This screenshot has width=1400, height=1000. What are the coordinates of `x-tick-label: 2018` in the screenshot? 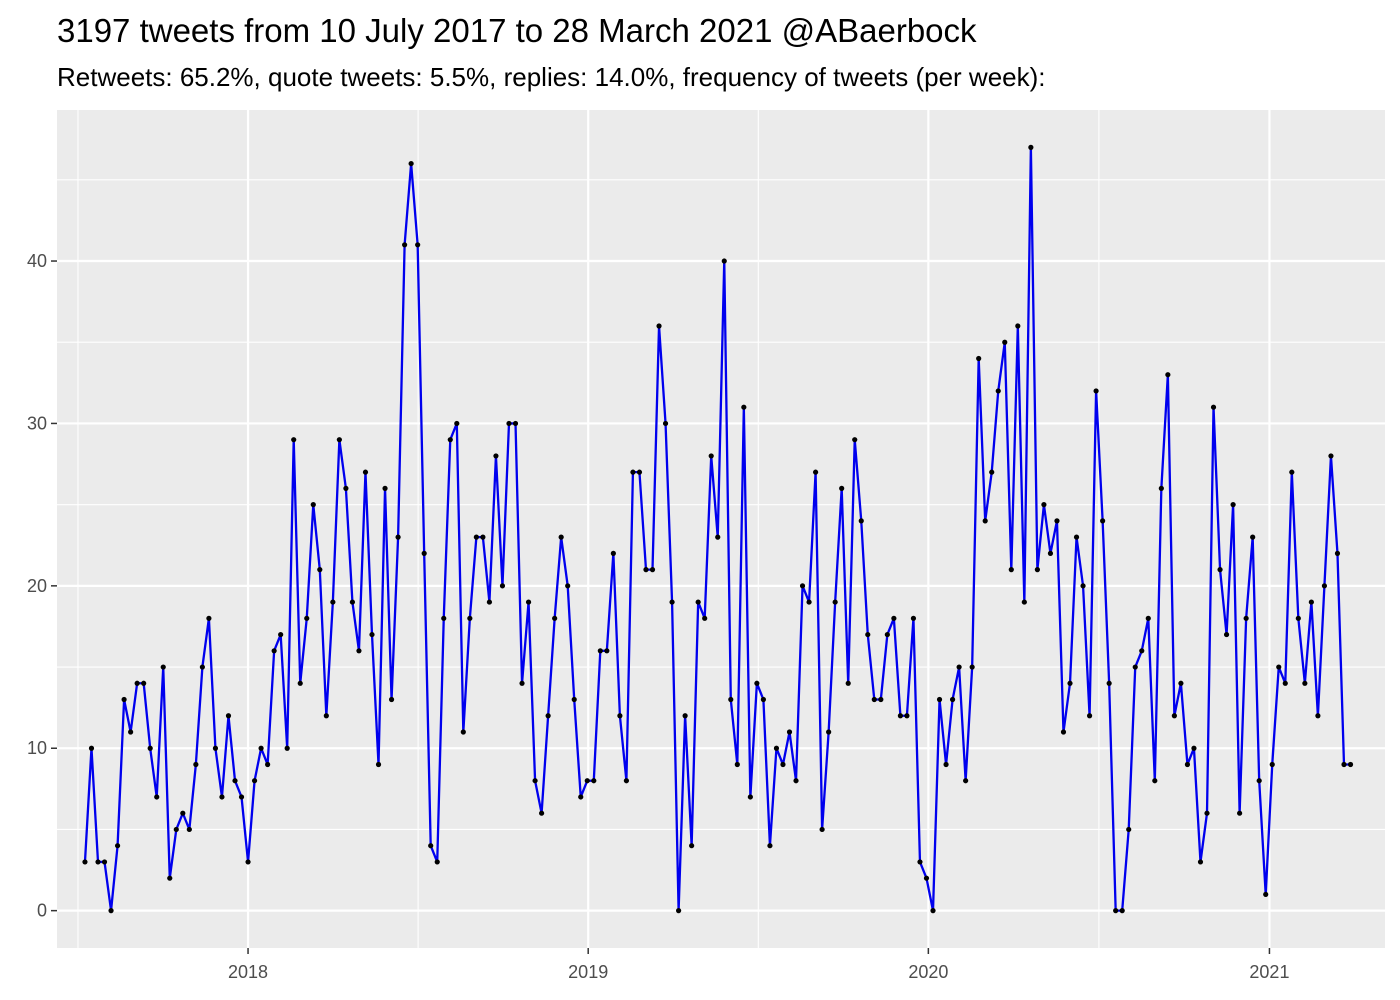 It's located at (248, 972).